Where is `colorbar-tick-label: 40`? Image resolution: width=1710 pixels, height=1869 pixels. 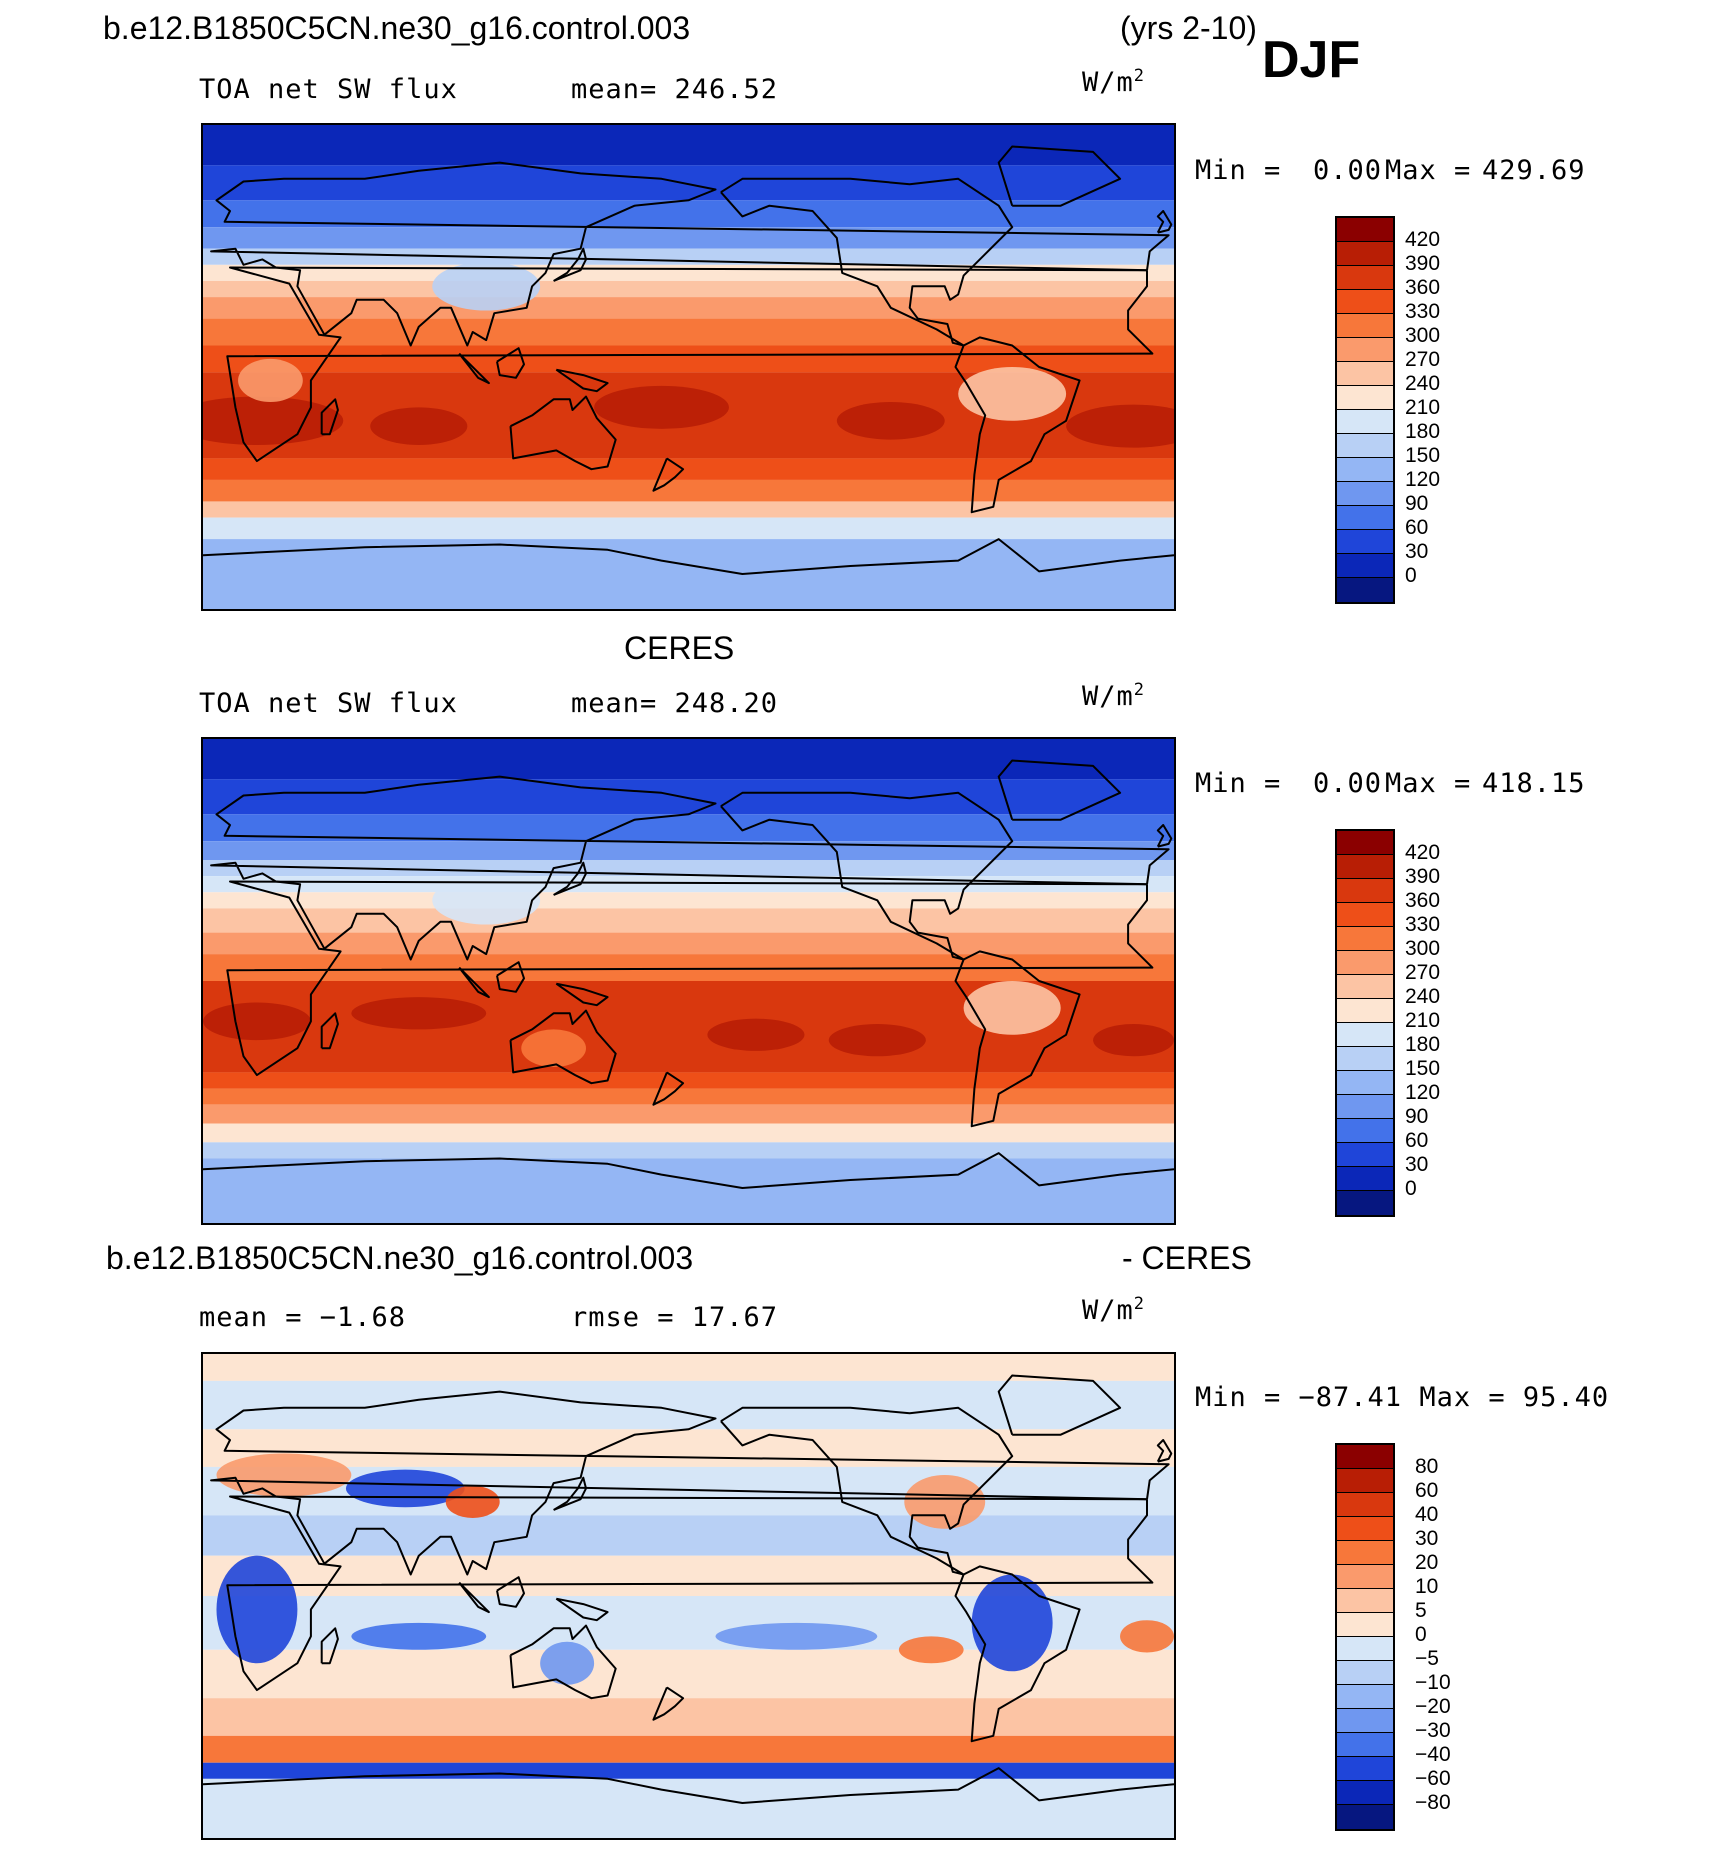 colorbar-tick-label: 40 is located at coordinates (1427, 1514).